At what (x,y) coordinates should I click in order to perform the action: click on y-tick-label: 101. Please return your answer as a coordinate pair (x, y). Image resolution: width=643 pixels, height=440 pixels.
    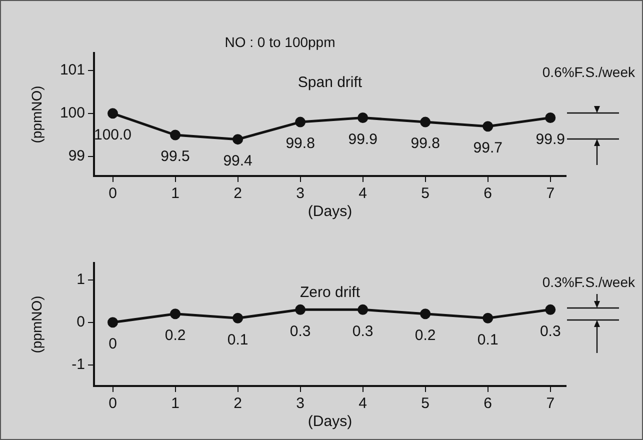
    Looking at the image, I should click on (72, 69).